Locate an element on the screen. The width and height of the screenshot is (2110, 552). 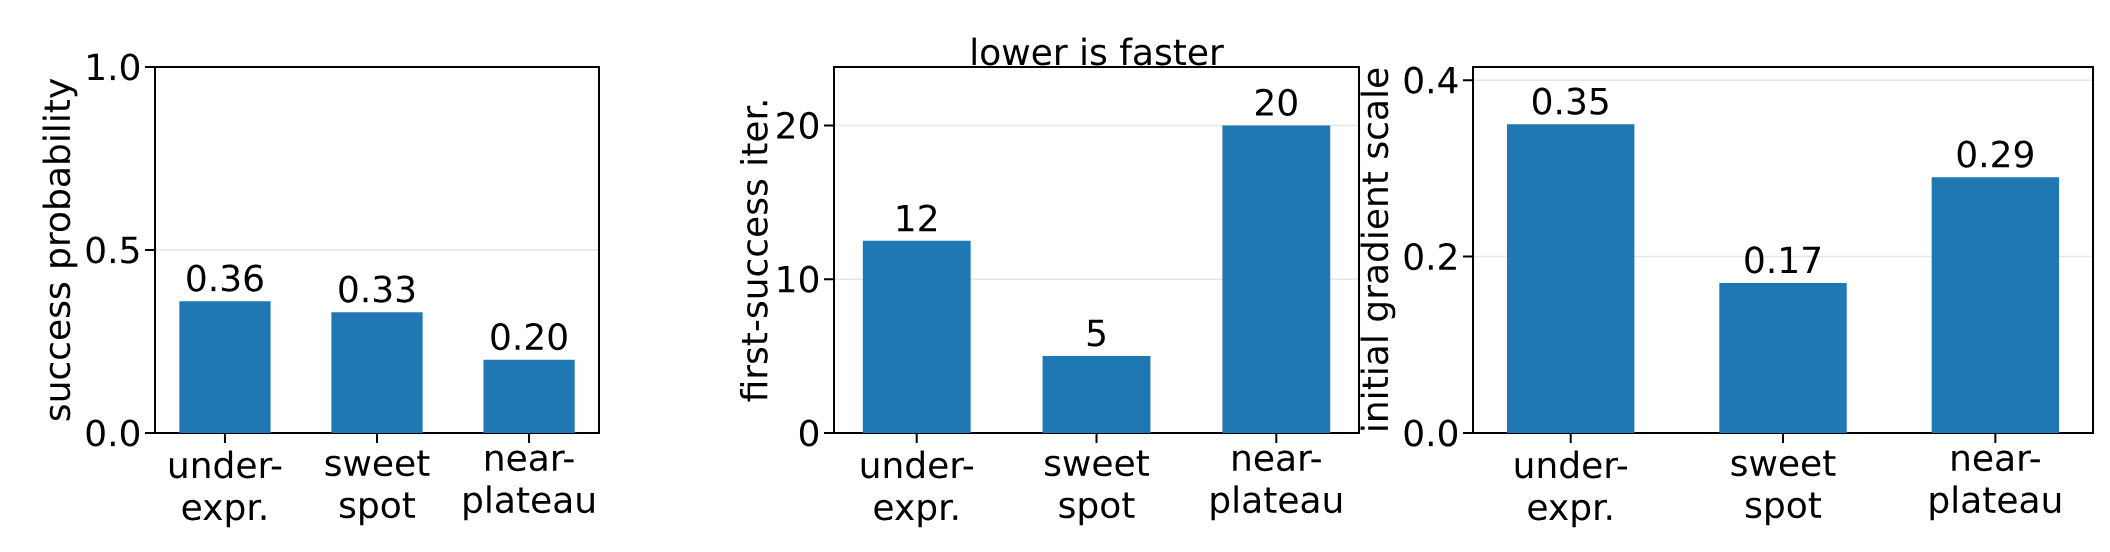
data-label: 0.35 is located at coordinates (1570, 101).